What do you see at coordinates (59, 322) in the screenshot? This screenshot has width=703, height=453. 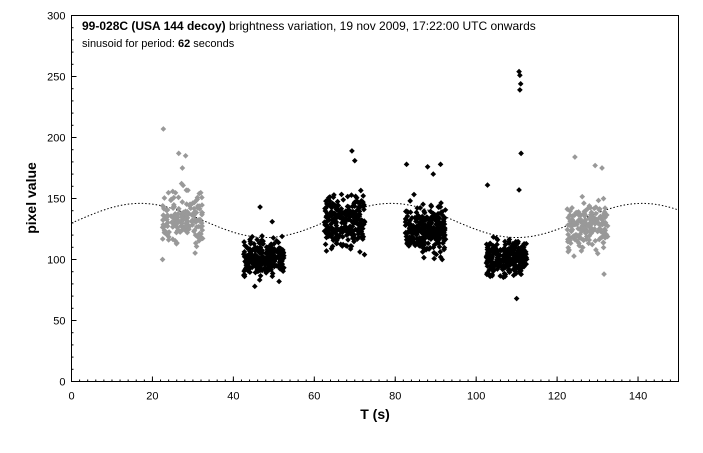 I see `y-tick-label: 50` at bounding box center [59, 322].